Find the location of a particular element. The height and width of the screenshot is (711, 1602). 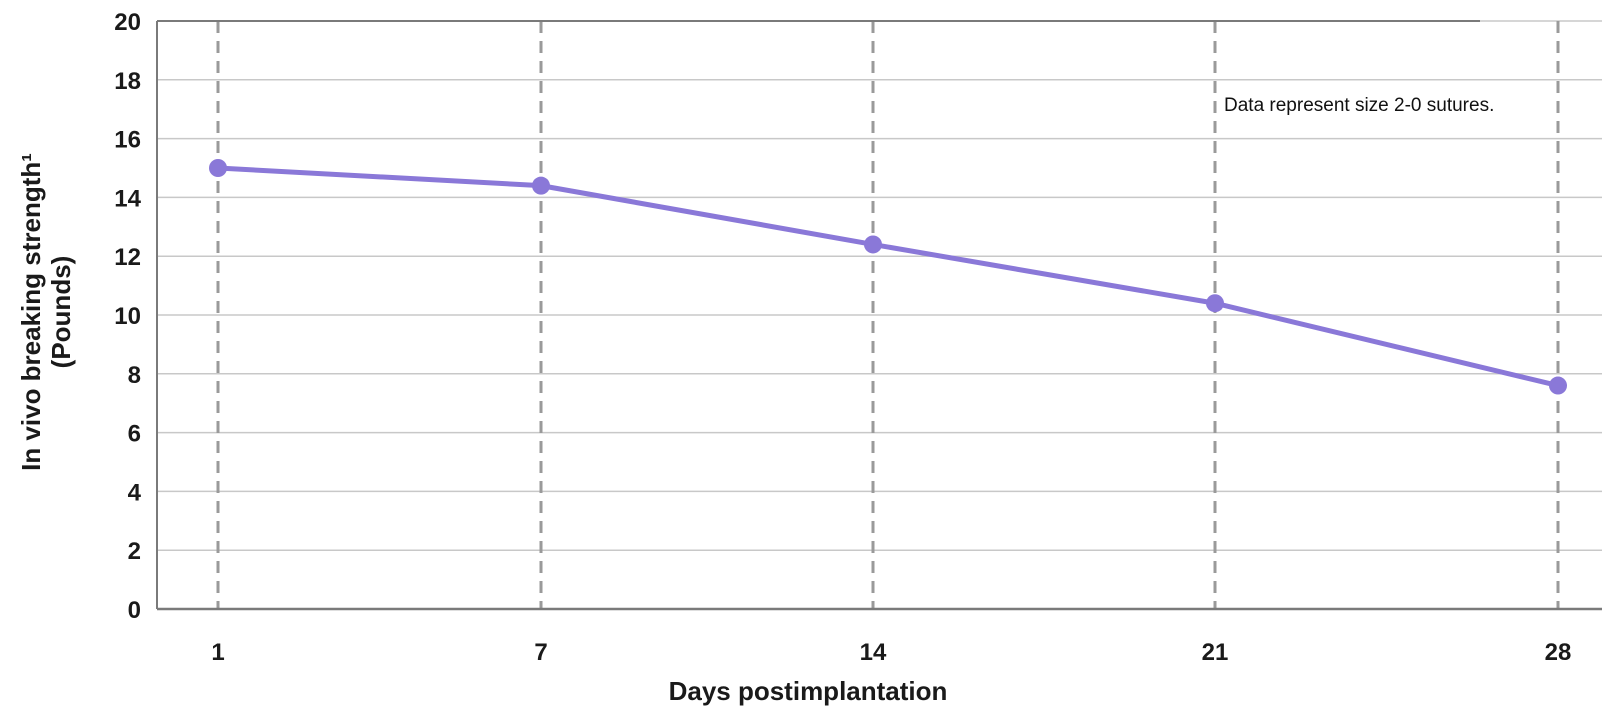

y-axis-title: In vivo breaking strength¹ (Pounds) is located at coordinates (46, 312).